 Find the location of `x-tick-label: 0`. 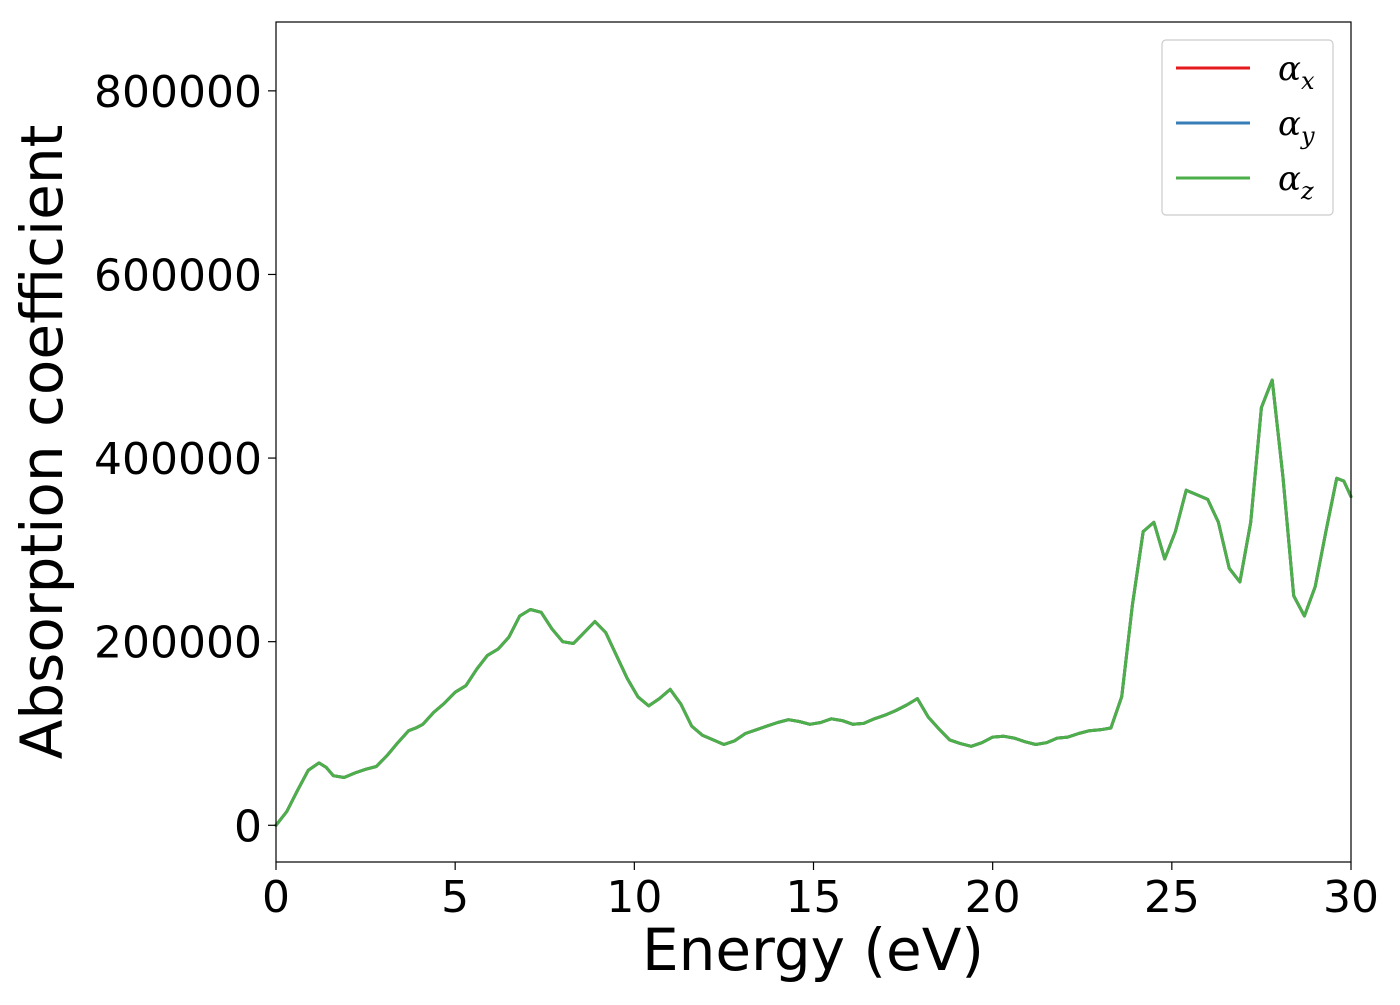

x-tick-label: 0 is located at coordinates (276, 897).